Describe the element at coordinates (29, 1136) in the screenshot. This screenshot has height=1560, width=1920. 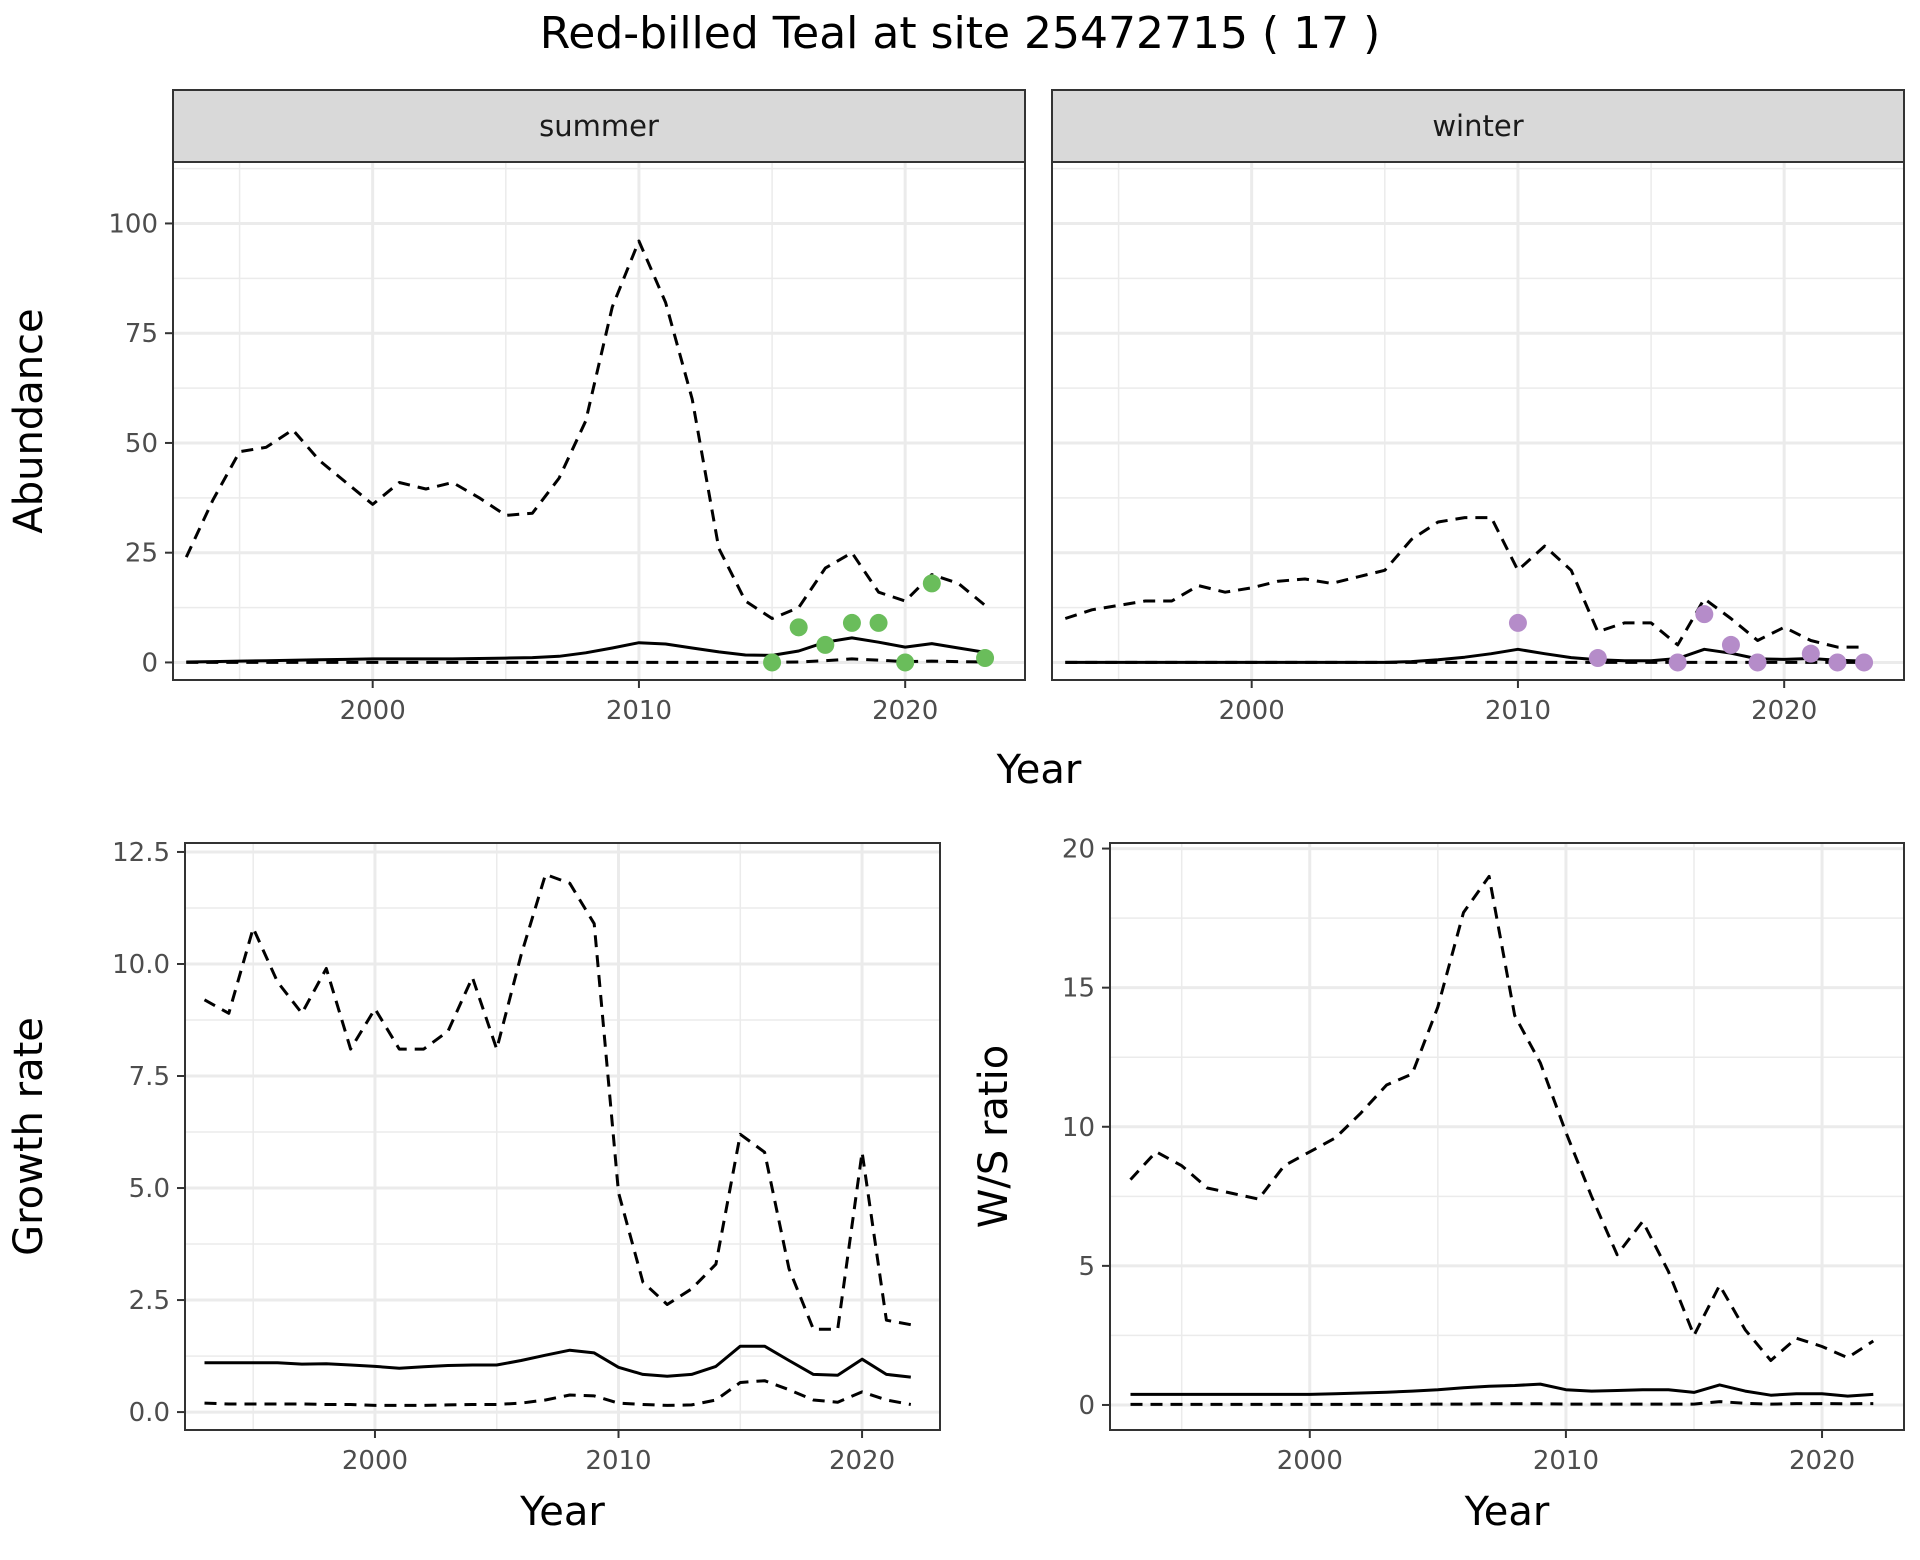
I see `y-axis-title: Growth rate` at that location.